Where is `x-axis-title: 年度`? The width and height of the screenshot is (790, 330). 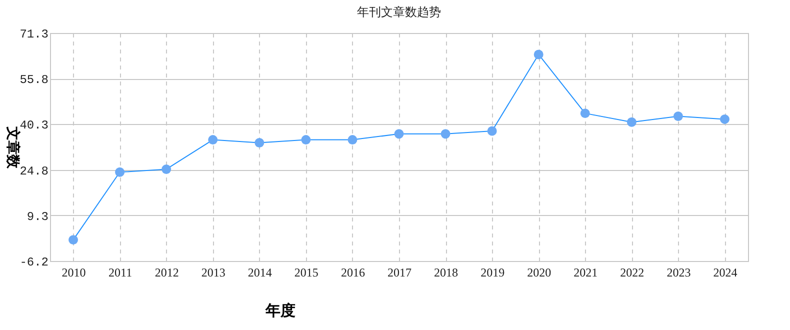 x-axis-title: 年度 is located at coordinates (280, 311).